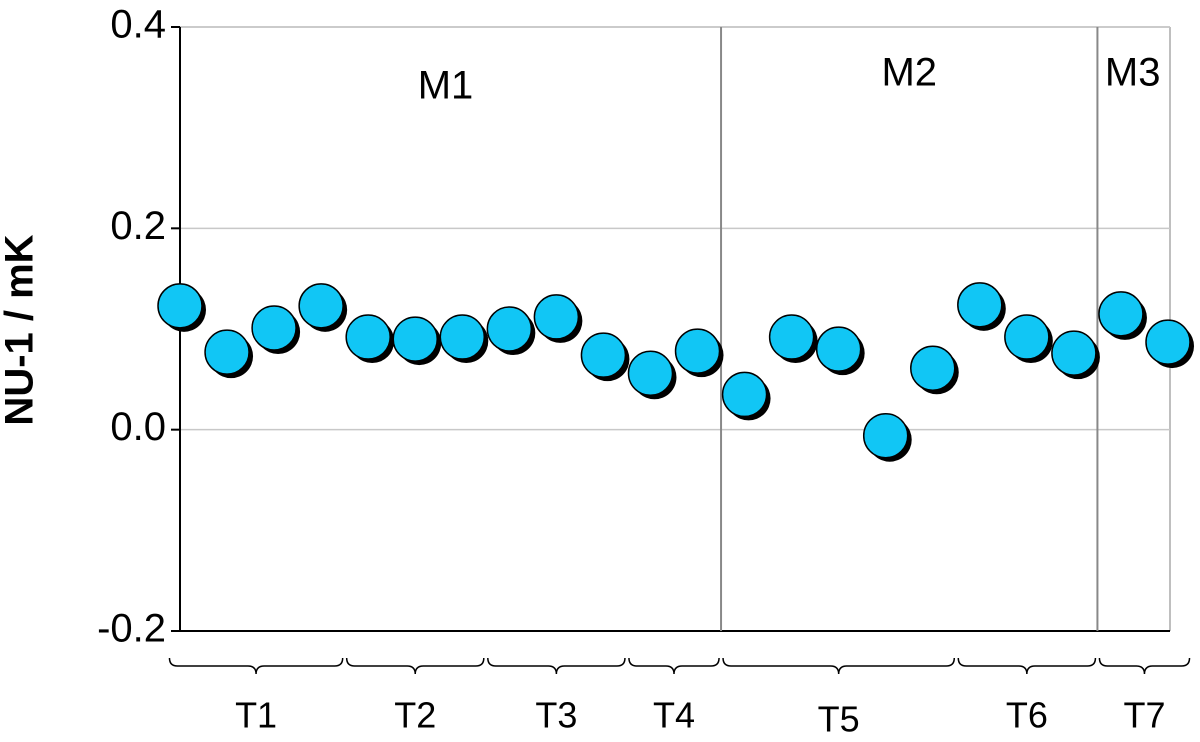 This screenshot has height=742, width=1200. Describe the element at coordinates (1144, 715) in the screenshot. I see `group-label: T7` at that location.